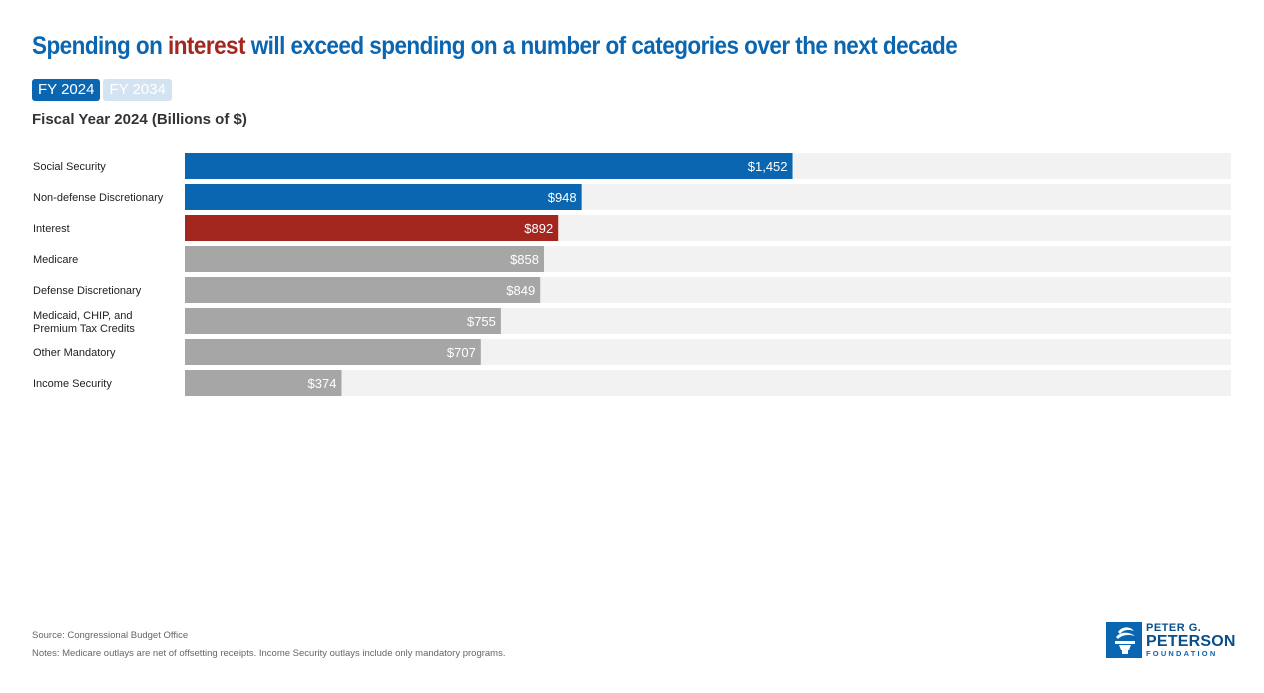 The width and height of the screenshot is (1264, 693). Describe the element at coordinates (66, 90) in the screenshot. I see `toggle-fy2024-button: FY 2024` at that location.